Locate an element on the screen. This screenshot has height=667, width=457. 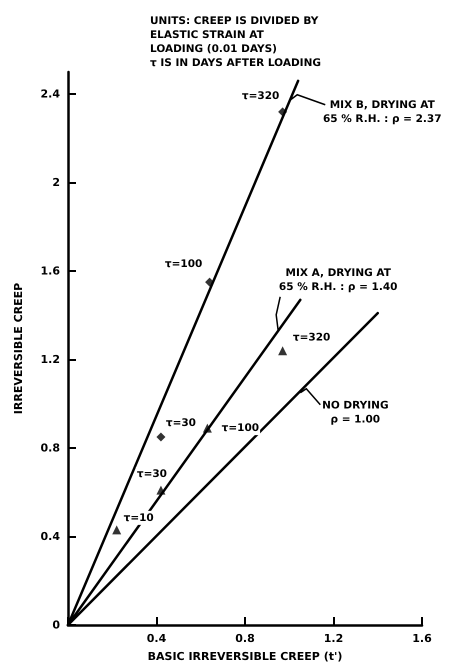
y-tick-label: 0.8 is located at coordinates (50, 448).